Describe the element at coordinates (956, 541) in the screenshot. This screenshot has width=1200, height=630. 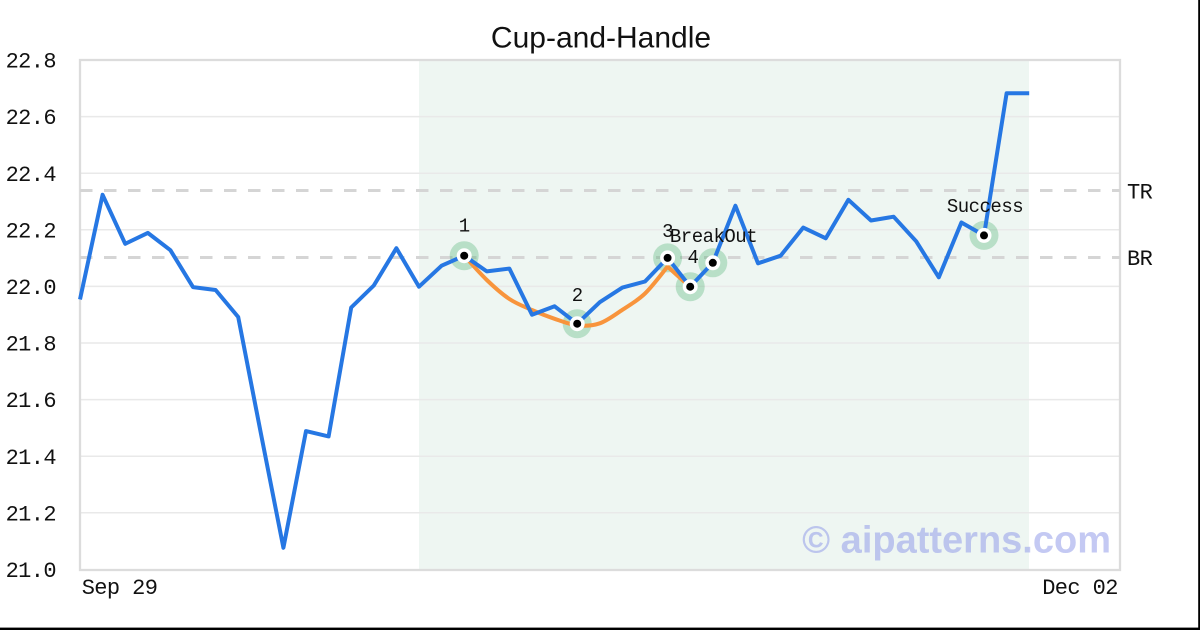
I see `svg-text: © aipatterns.com` at that location.